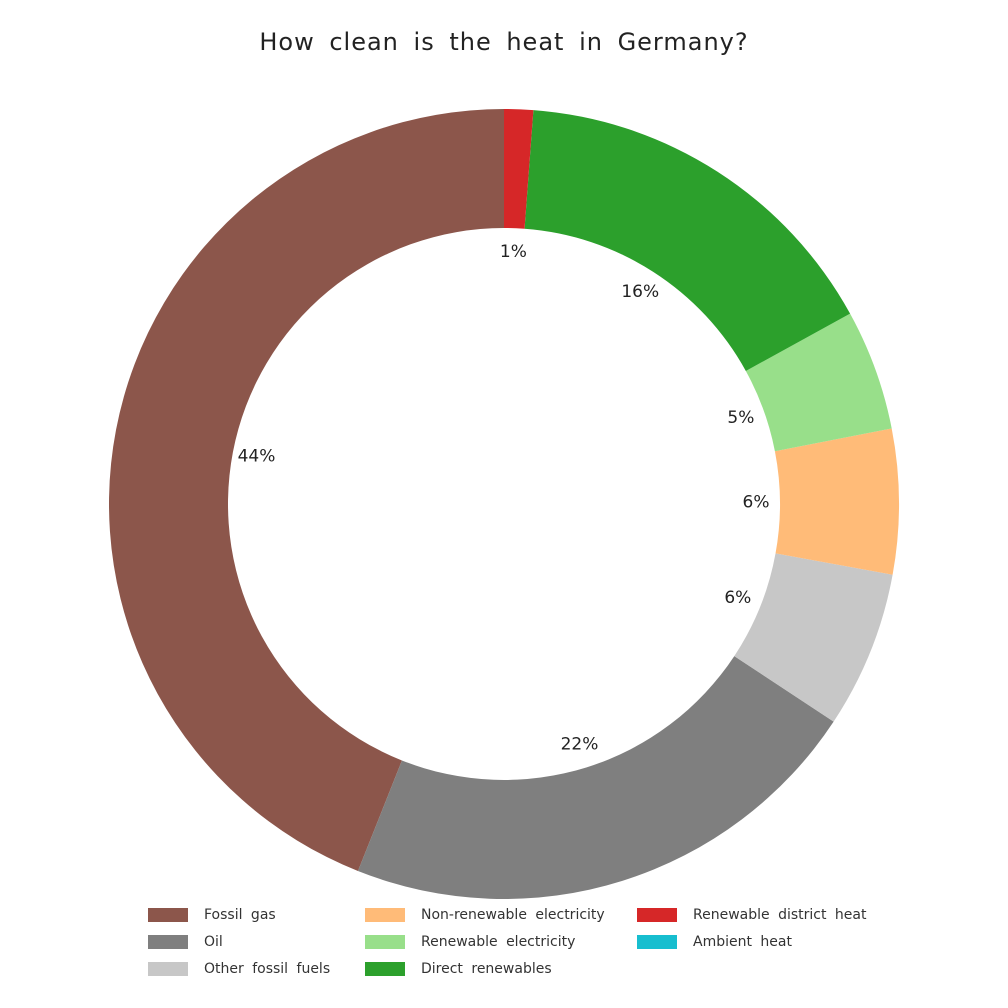 The height and width of the screenshot is (1008, 1008). Describe the element at coordinates (742, 942) in the screenshot. I see `legend-label: Ambient heat` at that location.